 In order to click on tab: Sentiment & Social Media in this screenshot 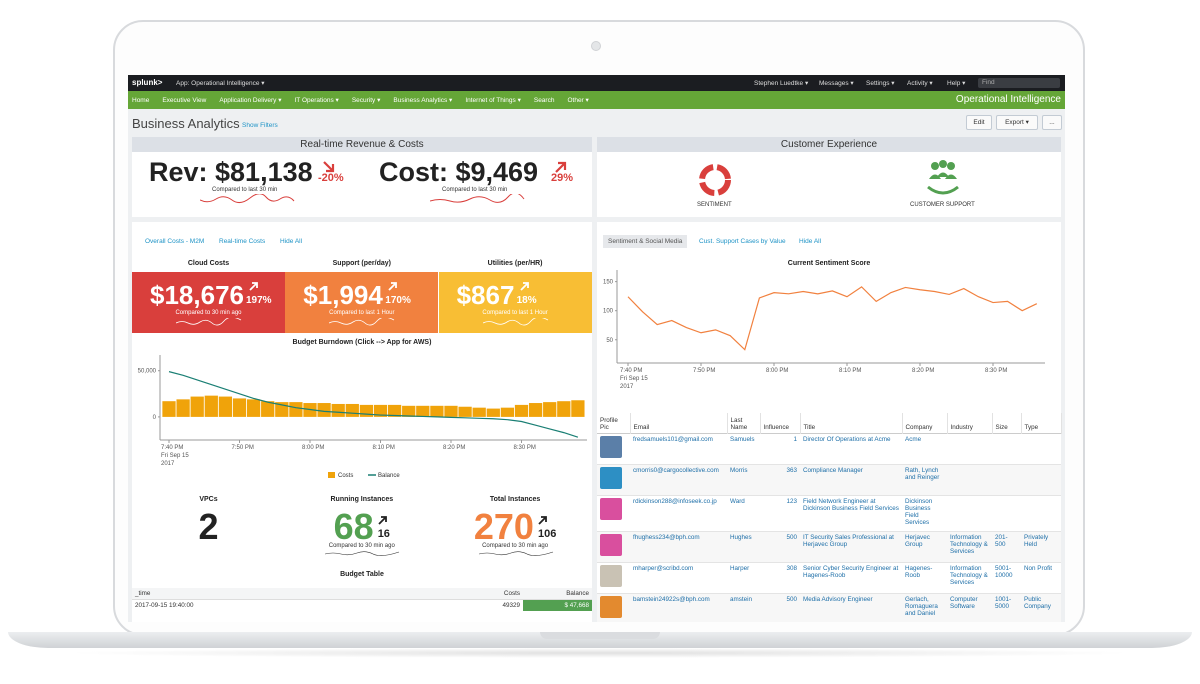, I will do `click(645, 241)`.